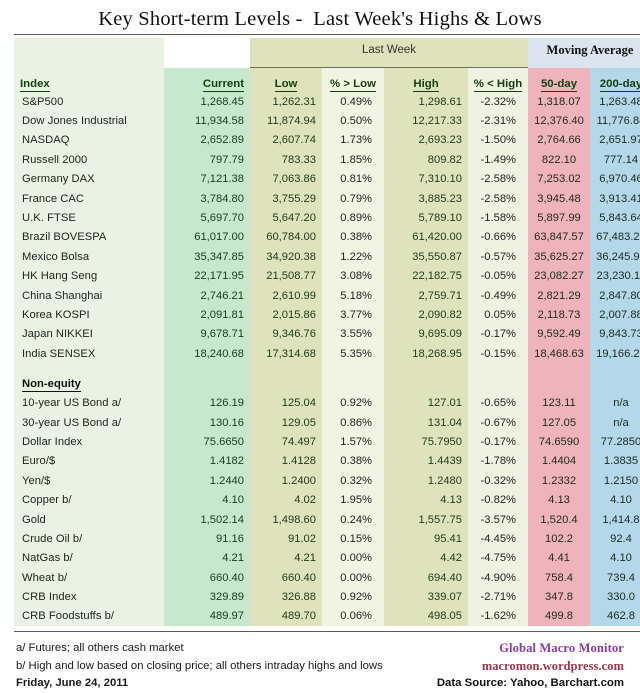 Image resolution: width=640 pixels, height=693 pixels. What do you see at coordinates (426, 179) in the screenshot?
I see `row-high: 7,310.10` at bounding box center [426, 179].